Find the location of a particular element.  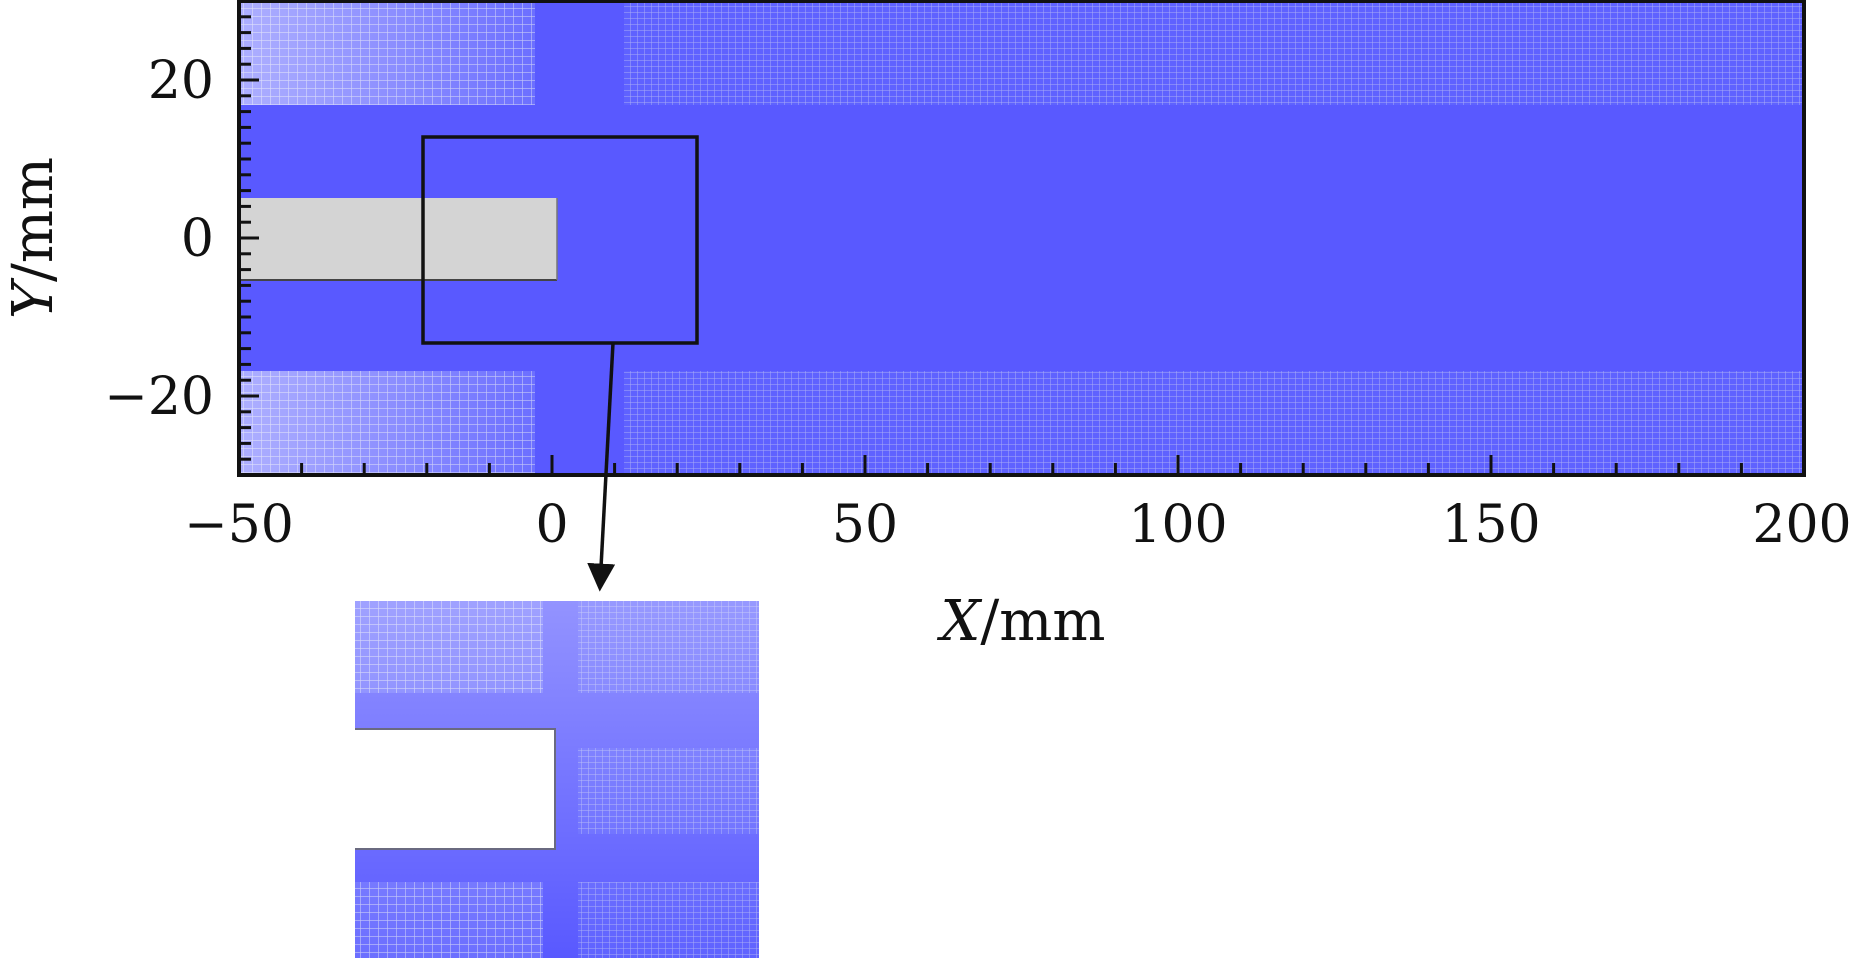

zoom-inset is located at coordinates (557, 779).